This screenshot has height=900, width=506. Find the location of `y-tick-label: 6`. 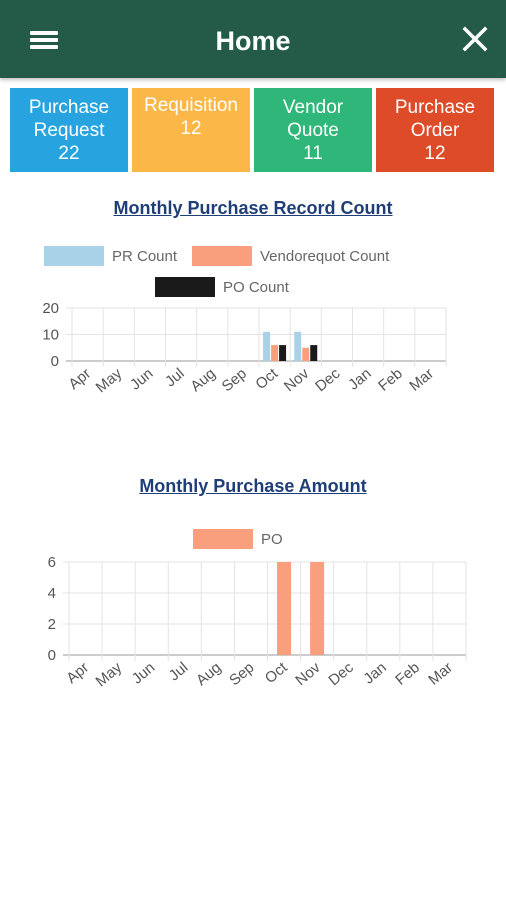

y-tick-label: 6 is located at coordinates (52, 562).